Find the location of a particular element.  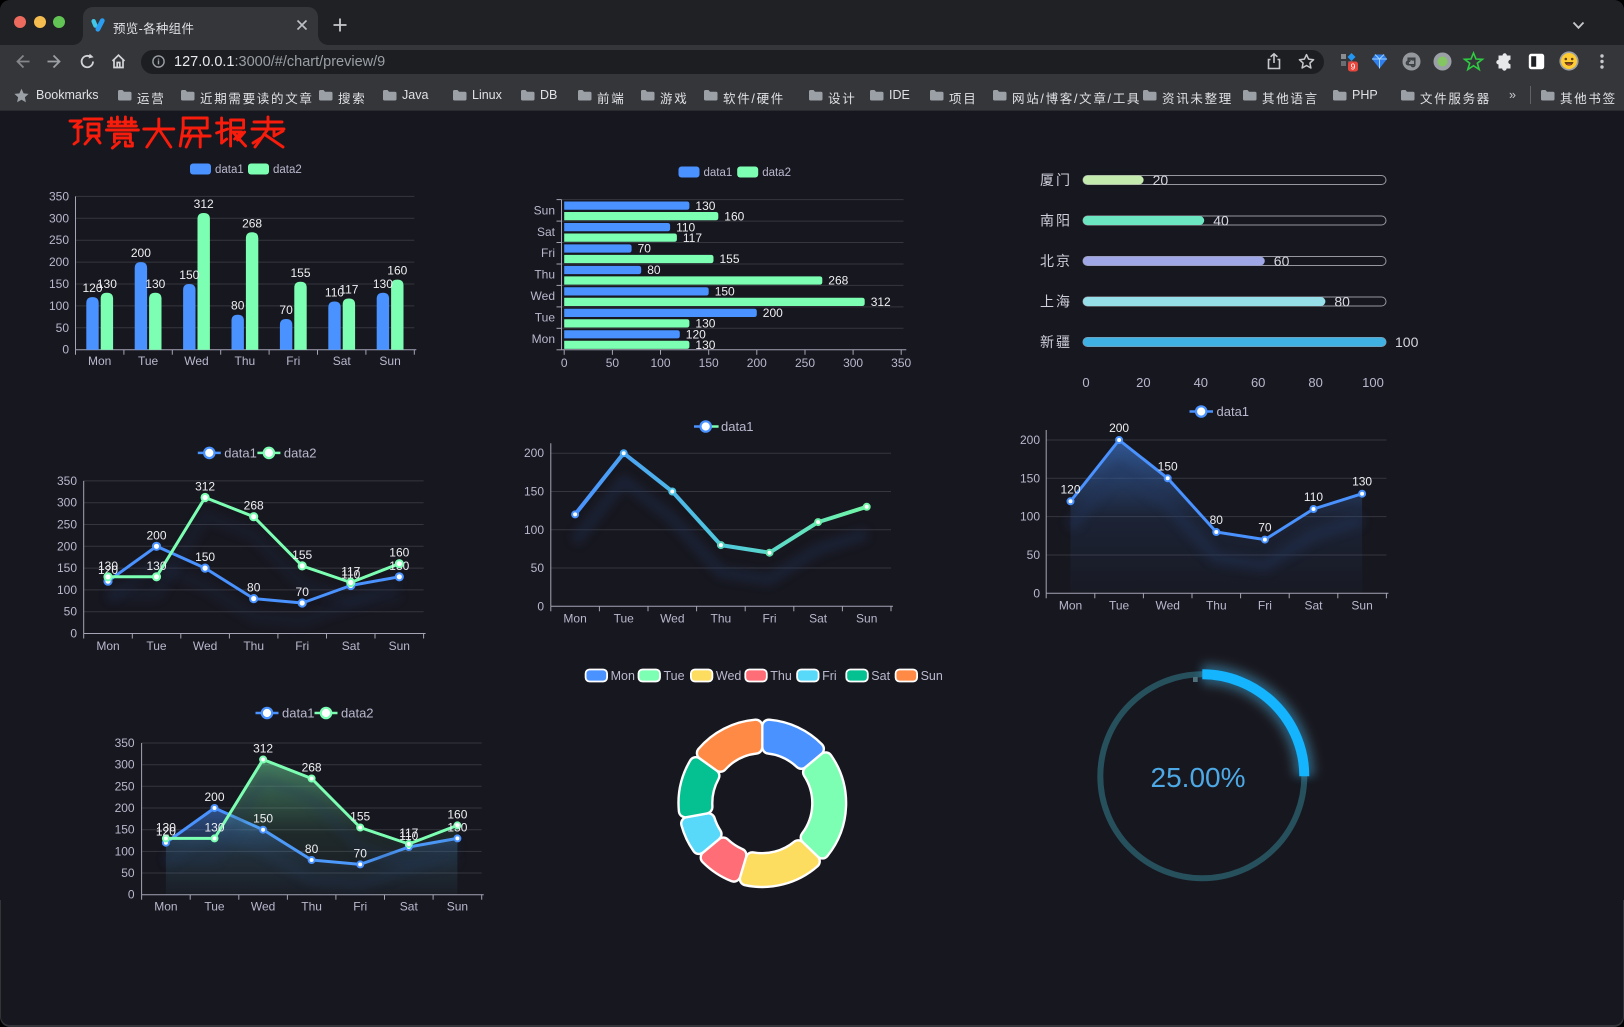

svg-text: 上海 is located at coordinates (1056, 302).